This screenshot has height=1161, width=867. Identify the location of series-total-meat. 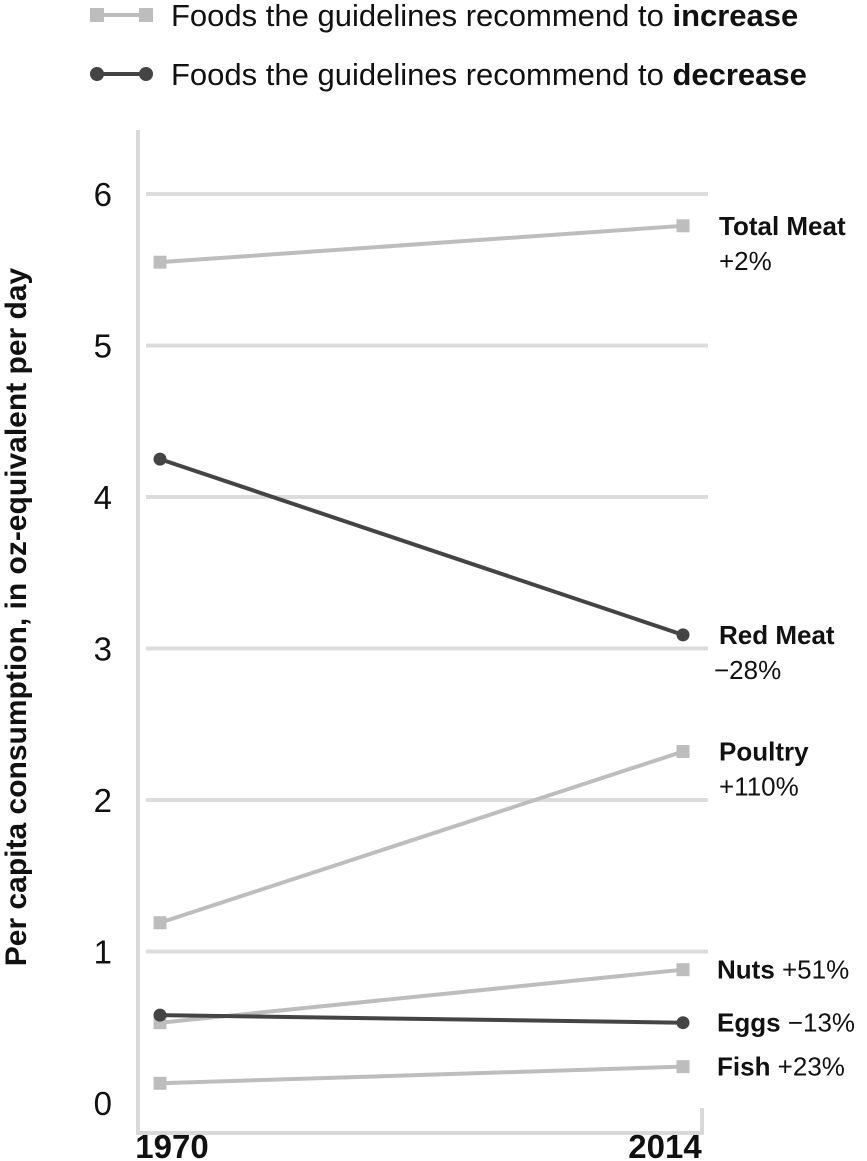
(421, 244).